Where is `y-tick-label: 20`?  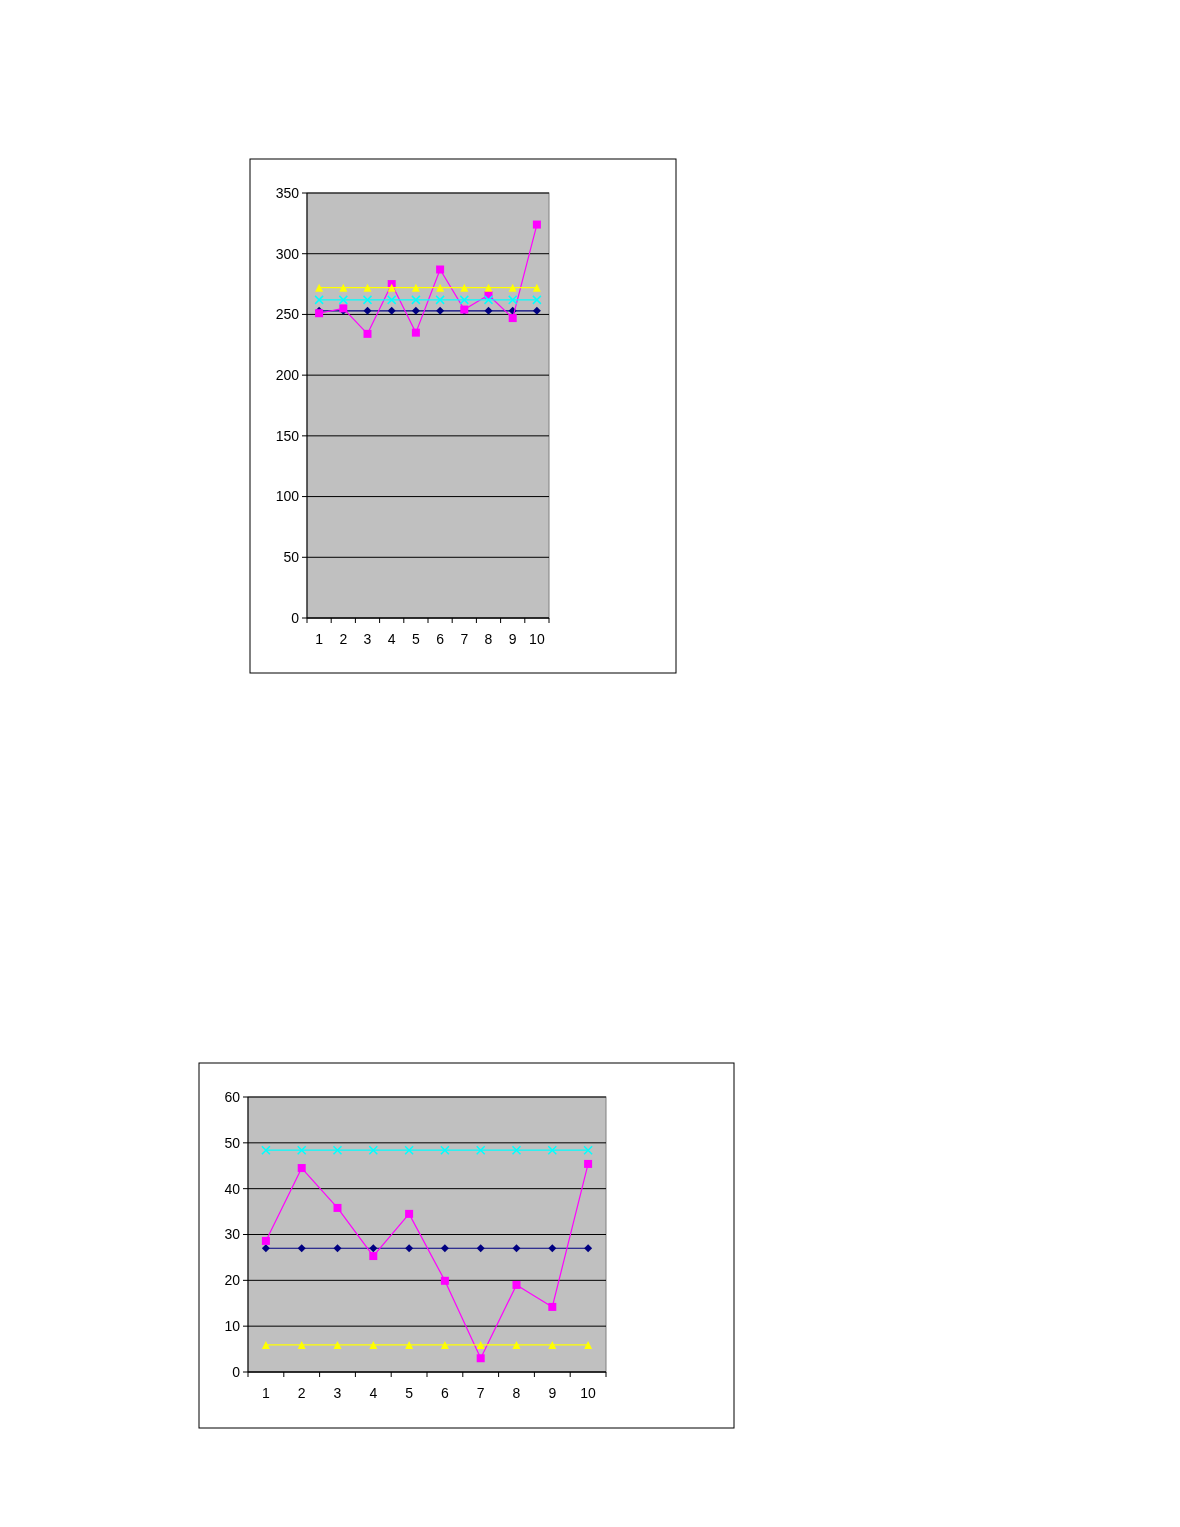
y-tick-label: 20 is located at coordinates (232, 1280).